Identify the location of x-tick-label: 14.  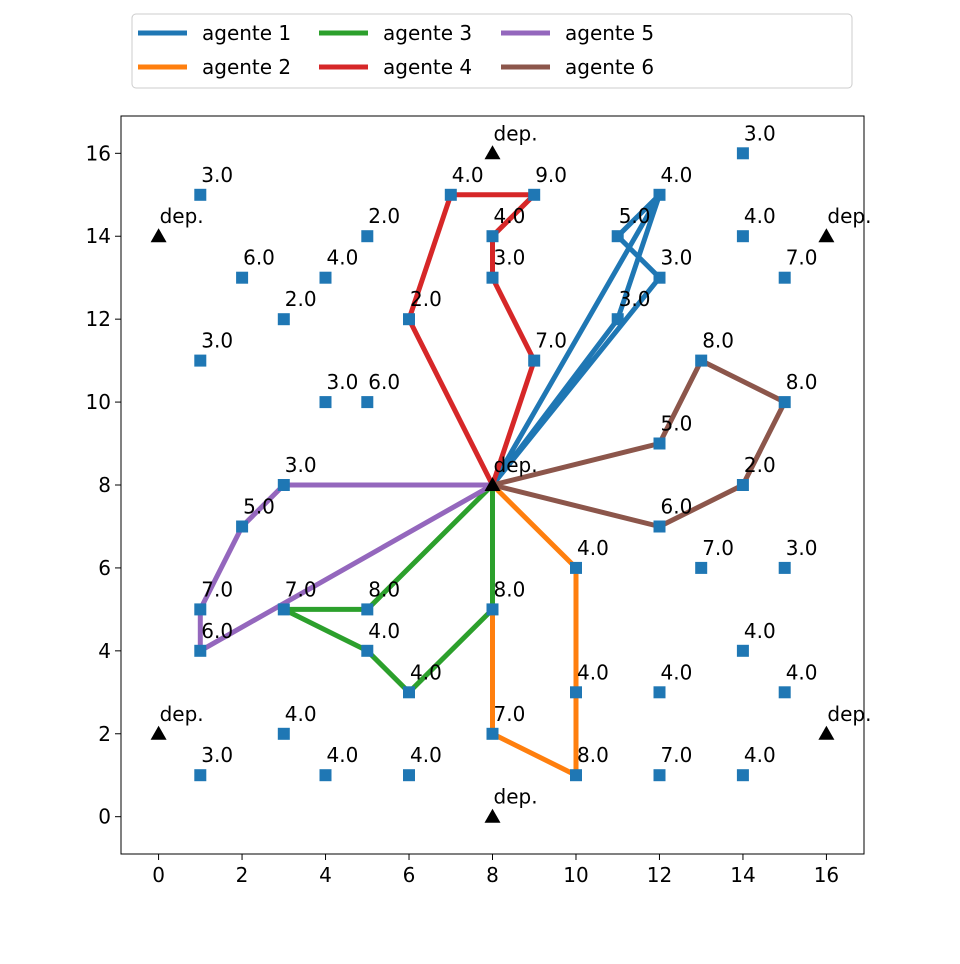
(742, 875).